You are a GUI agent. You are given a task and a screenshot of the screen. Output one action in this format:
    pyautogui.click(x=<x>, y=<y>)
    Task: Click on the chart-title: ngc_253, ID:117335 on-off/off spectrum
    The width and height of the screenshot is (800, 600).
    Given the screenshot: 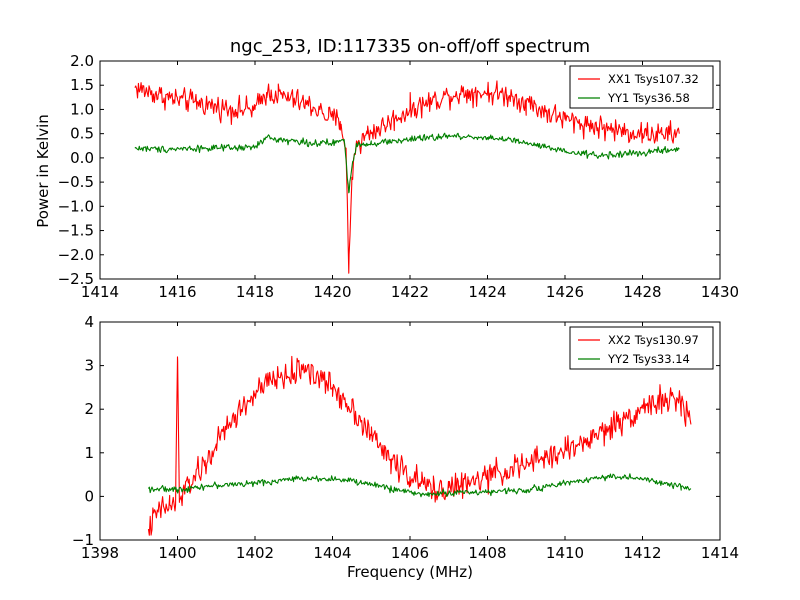 What is the action you would take?
    pyautogui.click(x=410, y=46)
    